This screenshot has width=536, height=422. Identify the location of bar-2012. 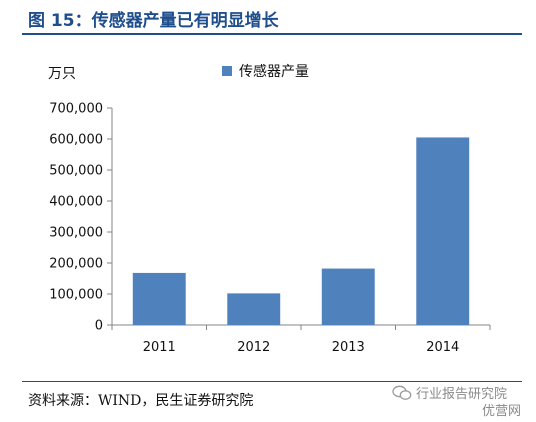
(254, 309).